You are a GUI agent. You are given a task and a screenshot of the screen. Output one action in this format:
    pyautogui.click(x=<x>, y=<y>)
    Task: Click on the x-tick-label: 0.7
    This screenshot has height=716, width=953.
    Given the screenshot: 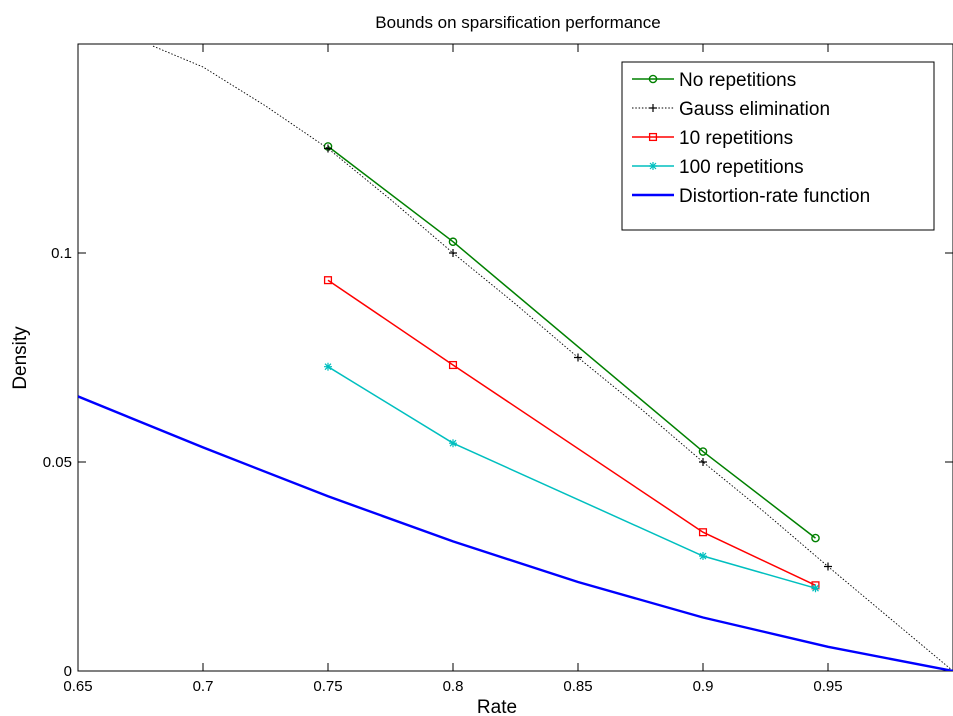 What is the action you would take?
    pyautogui.click(x=203, y=686)
    